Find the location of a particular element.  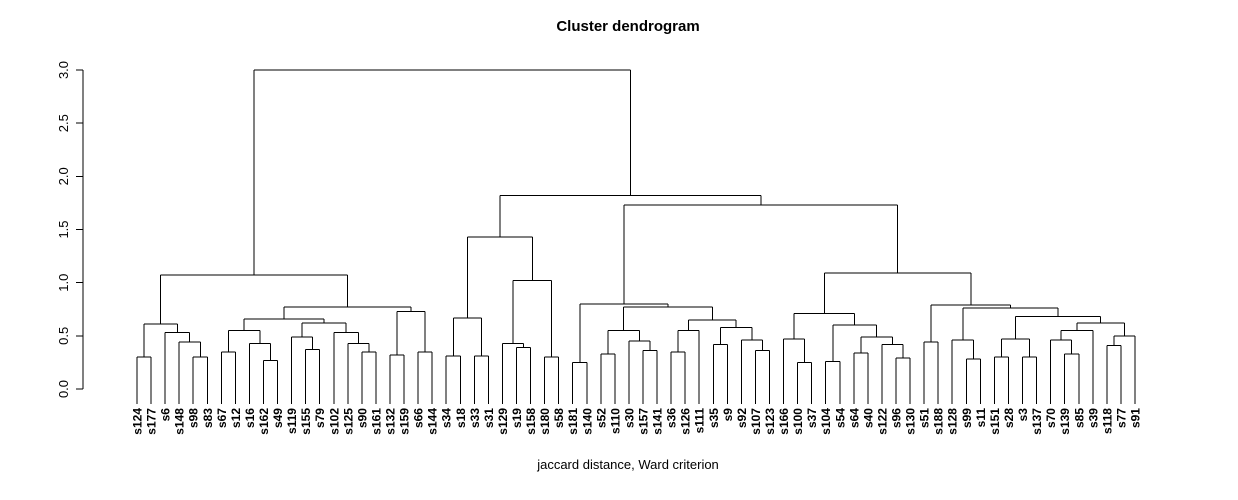

leaf-label: s18 is located at coordinates (461, 418).